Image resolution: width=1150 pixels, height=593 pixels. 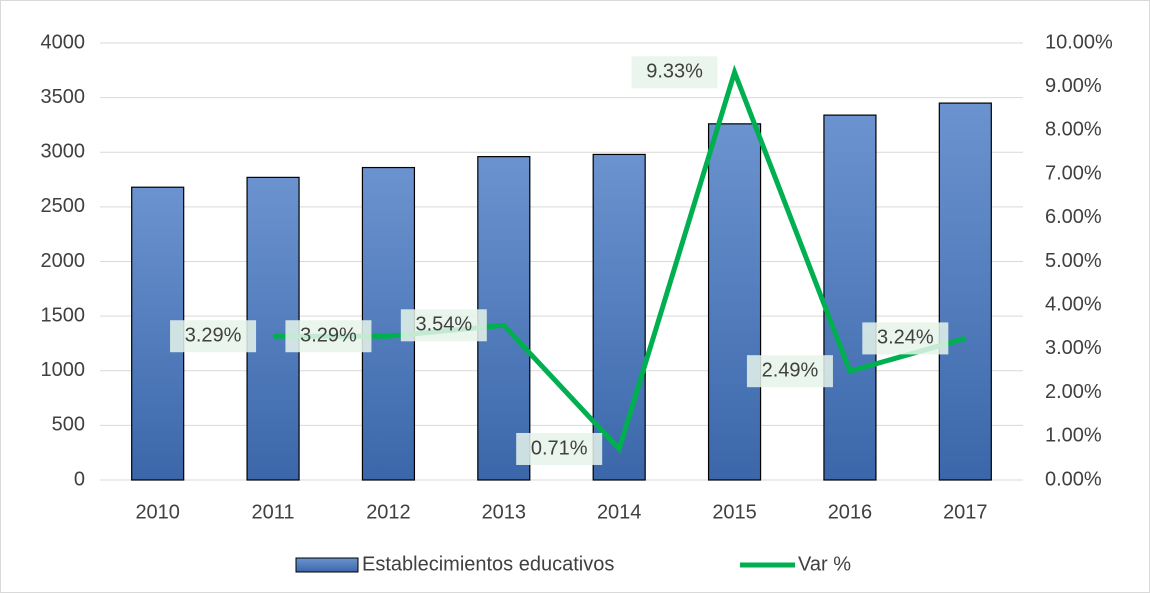 I want to click on y-tick-label: 1500, so click(x=63, y=315).